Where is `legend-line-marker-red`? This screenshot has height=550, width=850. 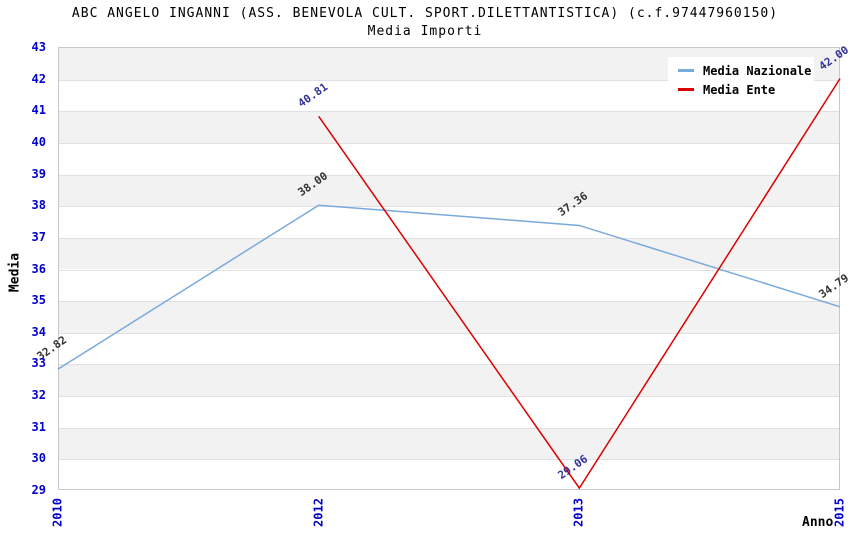 legend-line-marker-red is located at coordinates (686, 89).